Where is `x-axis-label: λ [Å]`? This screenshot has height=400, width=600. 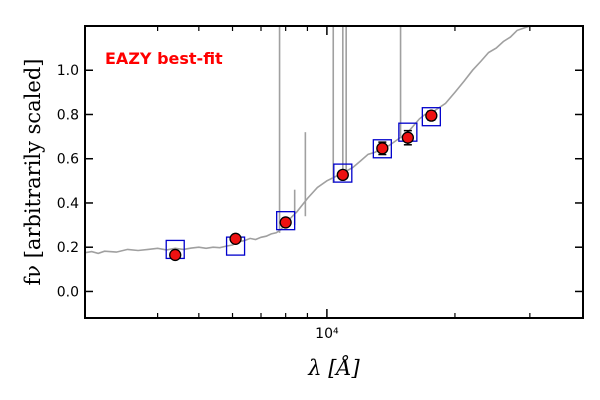 x-axis-label: λ [Å] is located at coordinates (333, 367).